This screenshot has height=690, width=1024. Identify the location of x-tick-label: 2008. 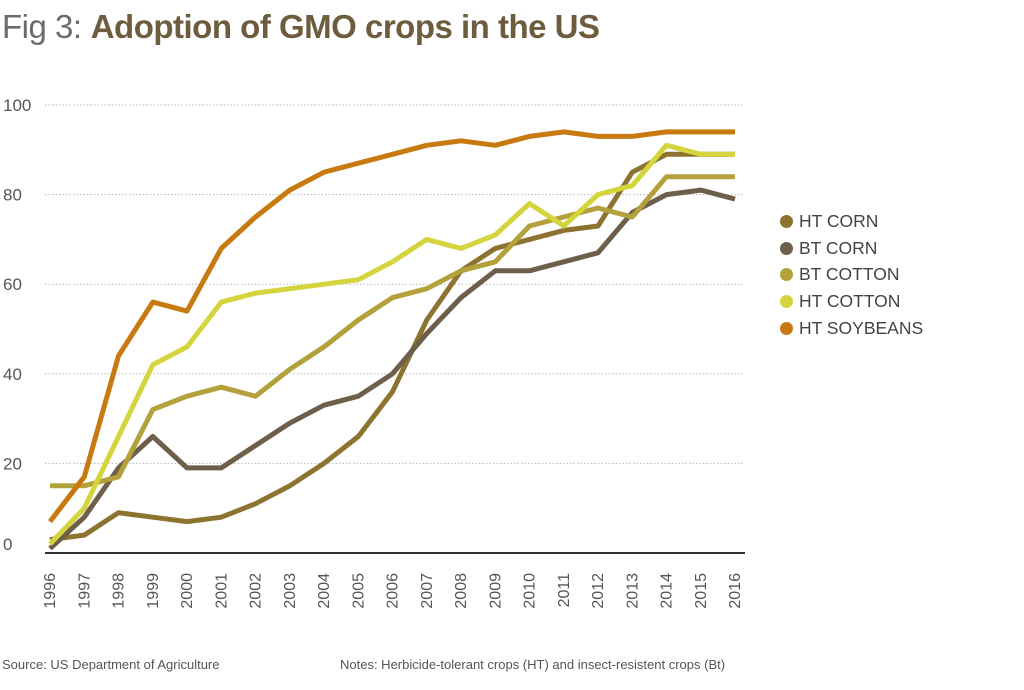
(461, 591).